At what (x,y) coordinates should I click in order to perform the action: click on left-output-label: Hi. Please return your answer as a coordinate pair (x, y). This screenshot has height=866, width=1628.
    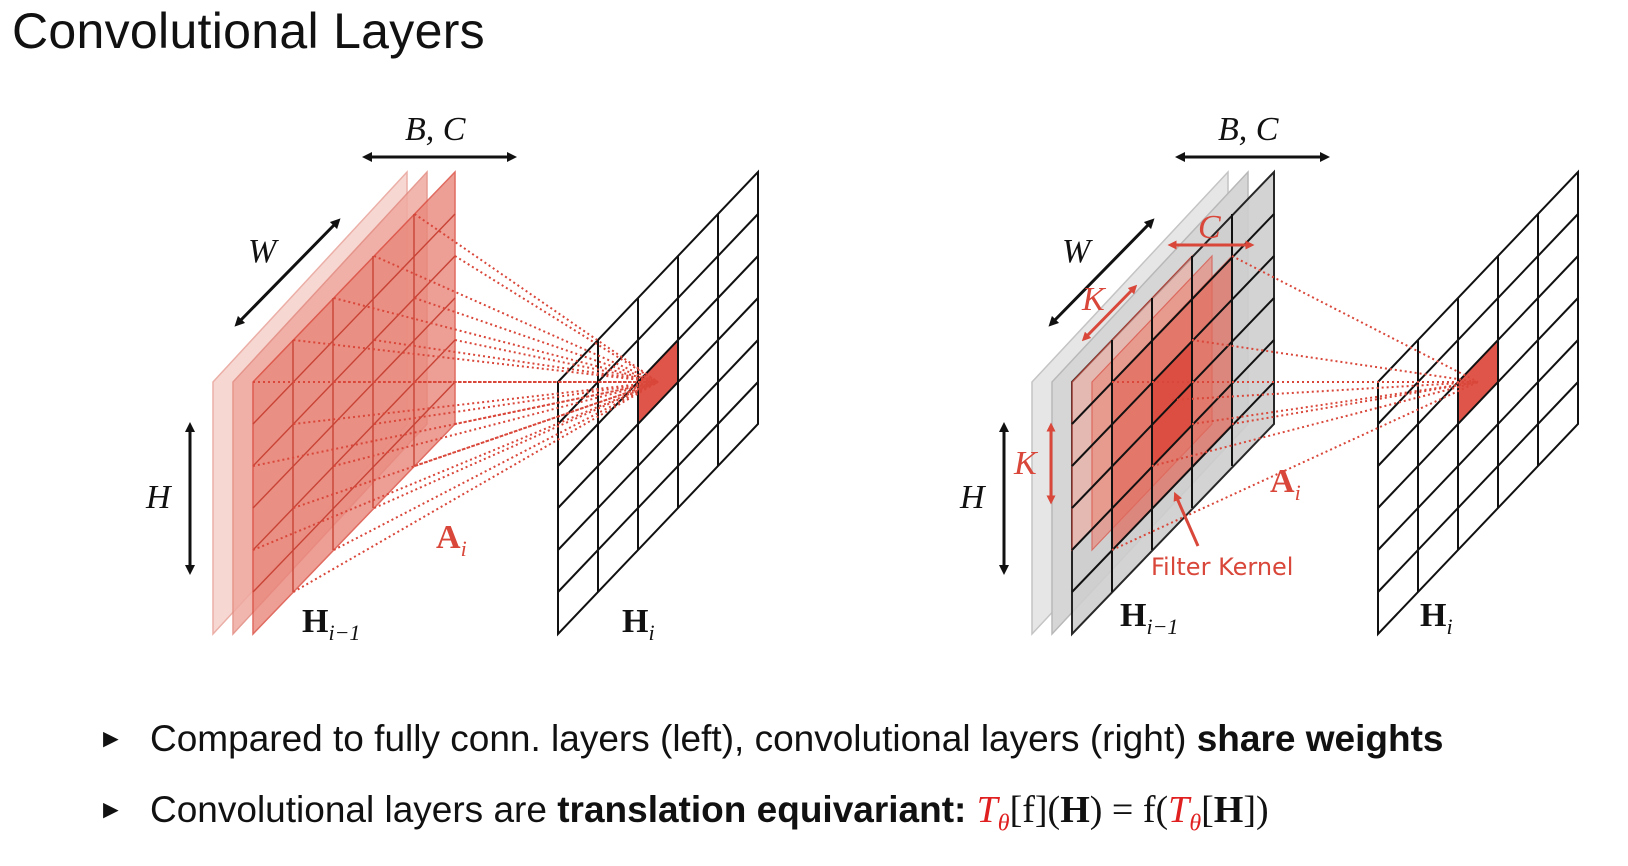
    Looking at the image, I should click on (638, 624).